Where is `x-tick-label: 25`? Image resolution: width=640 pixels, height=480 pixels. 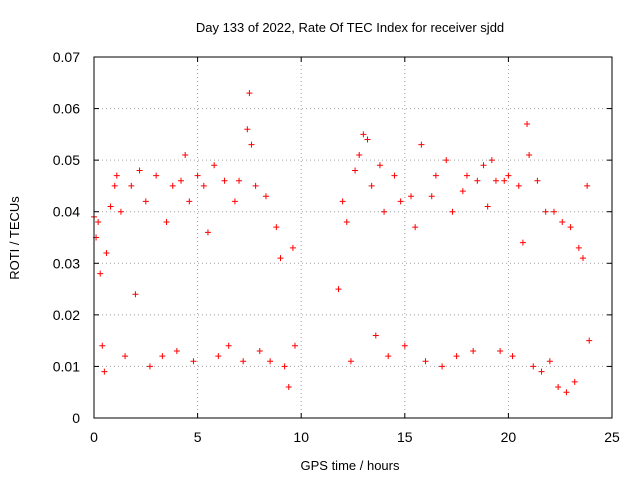 x-tick-label: 25 is located at coordinates (612, 437).